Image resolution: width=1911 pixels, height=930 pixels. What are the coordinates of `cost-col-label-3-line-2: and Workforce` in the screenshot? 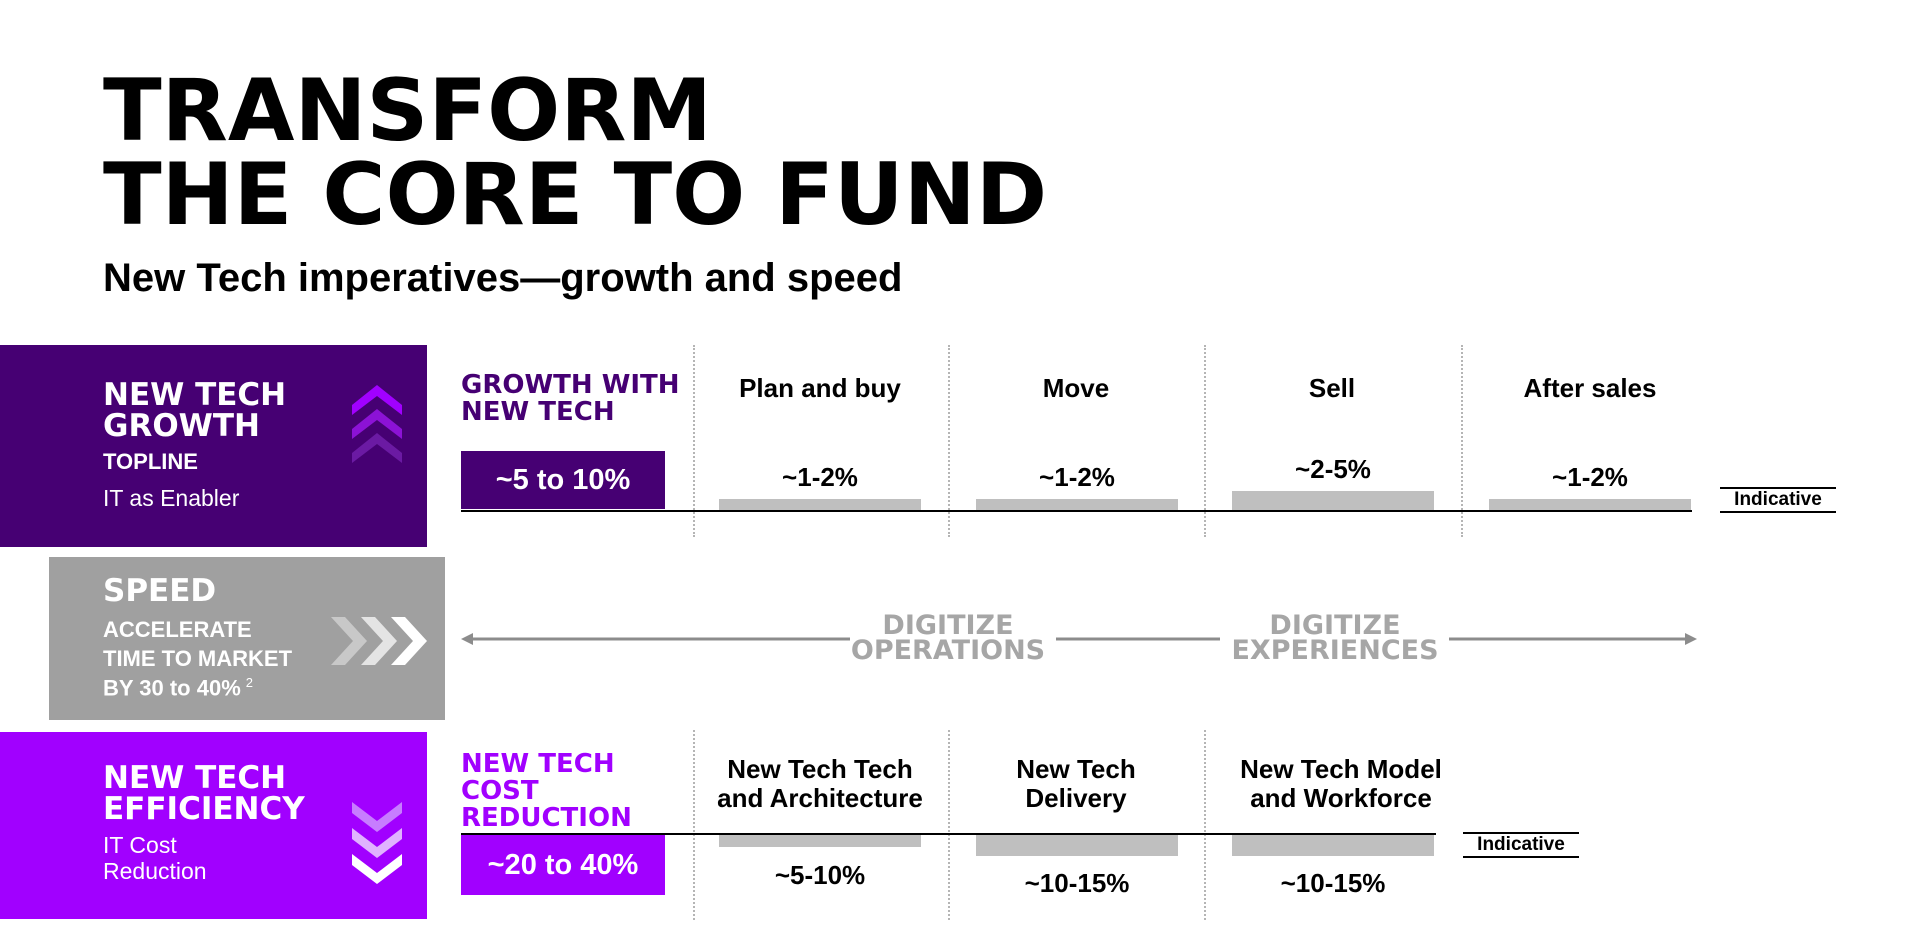 It's located at (1341, 798).